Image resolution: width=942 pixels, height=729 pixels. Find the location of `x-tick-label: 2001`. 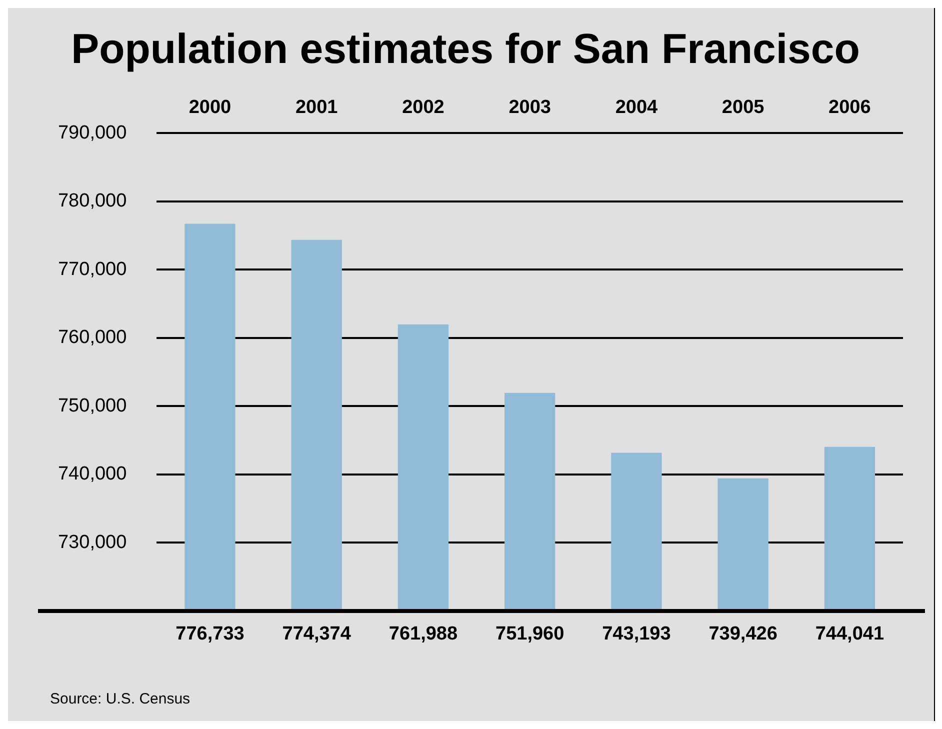

x-tick-label: 2001 is located at coordinates (316, 107).